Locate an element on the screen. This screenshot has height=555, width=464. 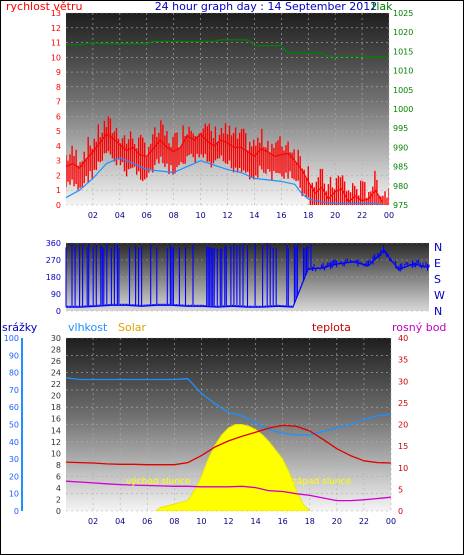
humidity-tick-label: 18 is located at coordinates (56, 407).